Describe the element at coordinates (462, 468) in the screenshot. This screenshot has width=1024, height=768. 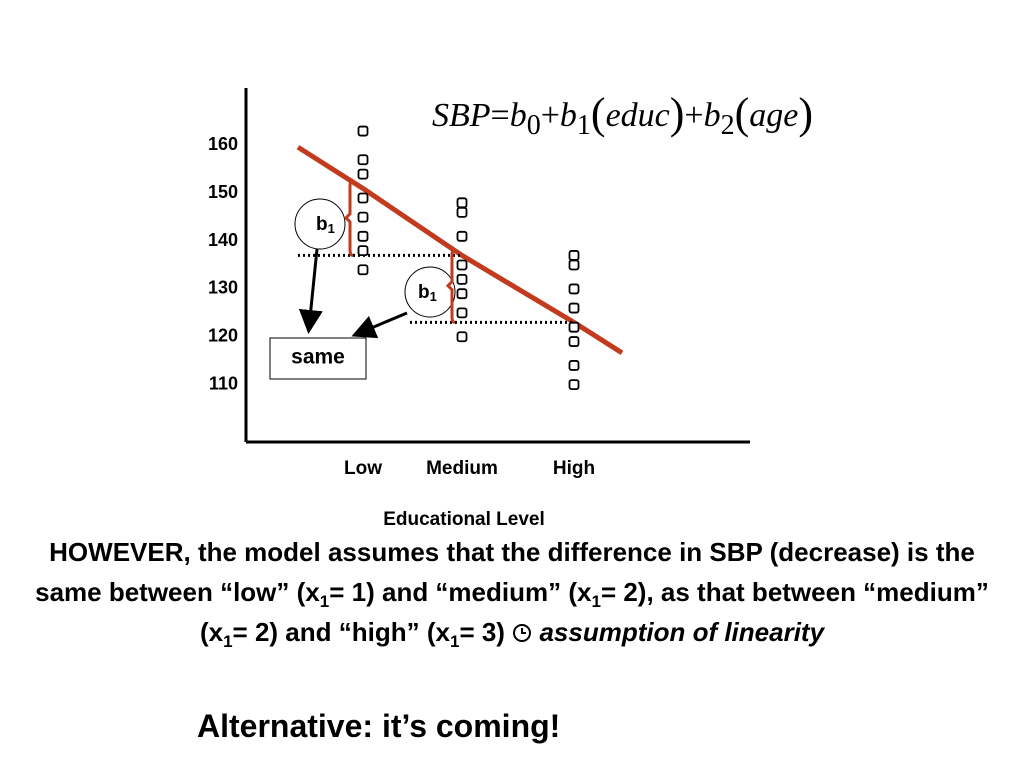
I see `x-tick-label: Medium` at that location.